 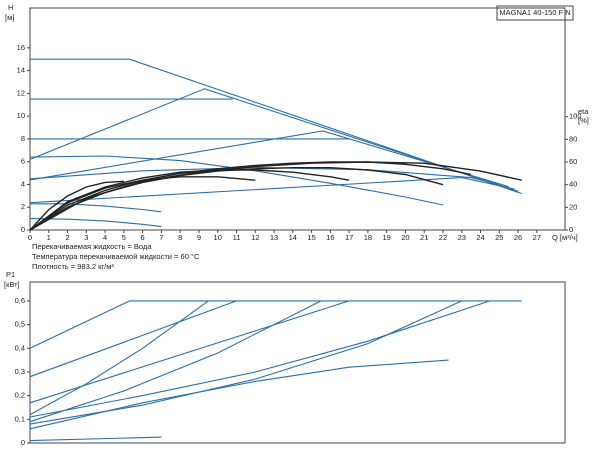 What do you see at coordinates (424, 237) in the screenshot?
I see `x-tick-label: 21` at bounding box center [424, 237].